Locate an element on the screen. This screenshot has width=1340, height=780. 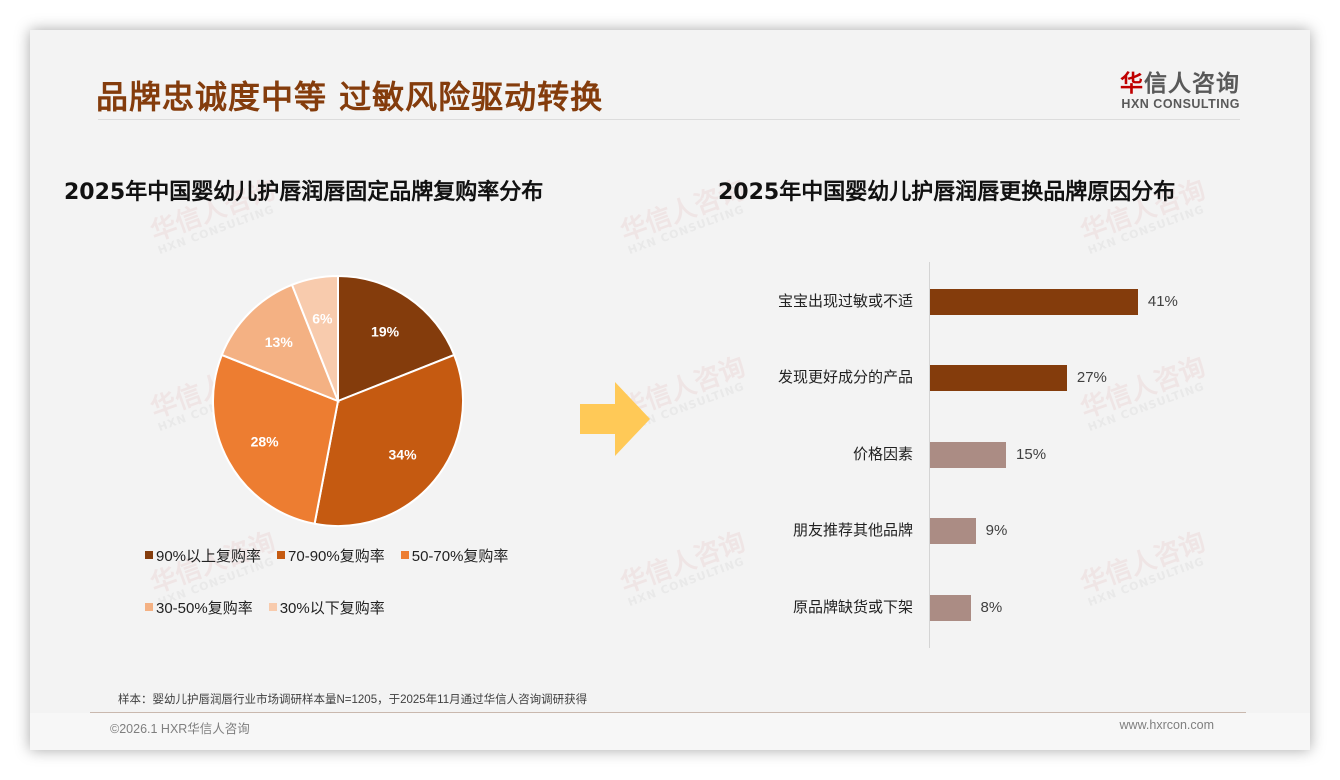
bar-row: 朋友推荐其他品牌 9% is located at coordinates (1000, 531).